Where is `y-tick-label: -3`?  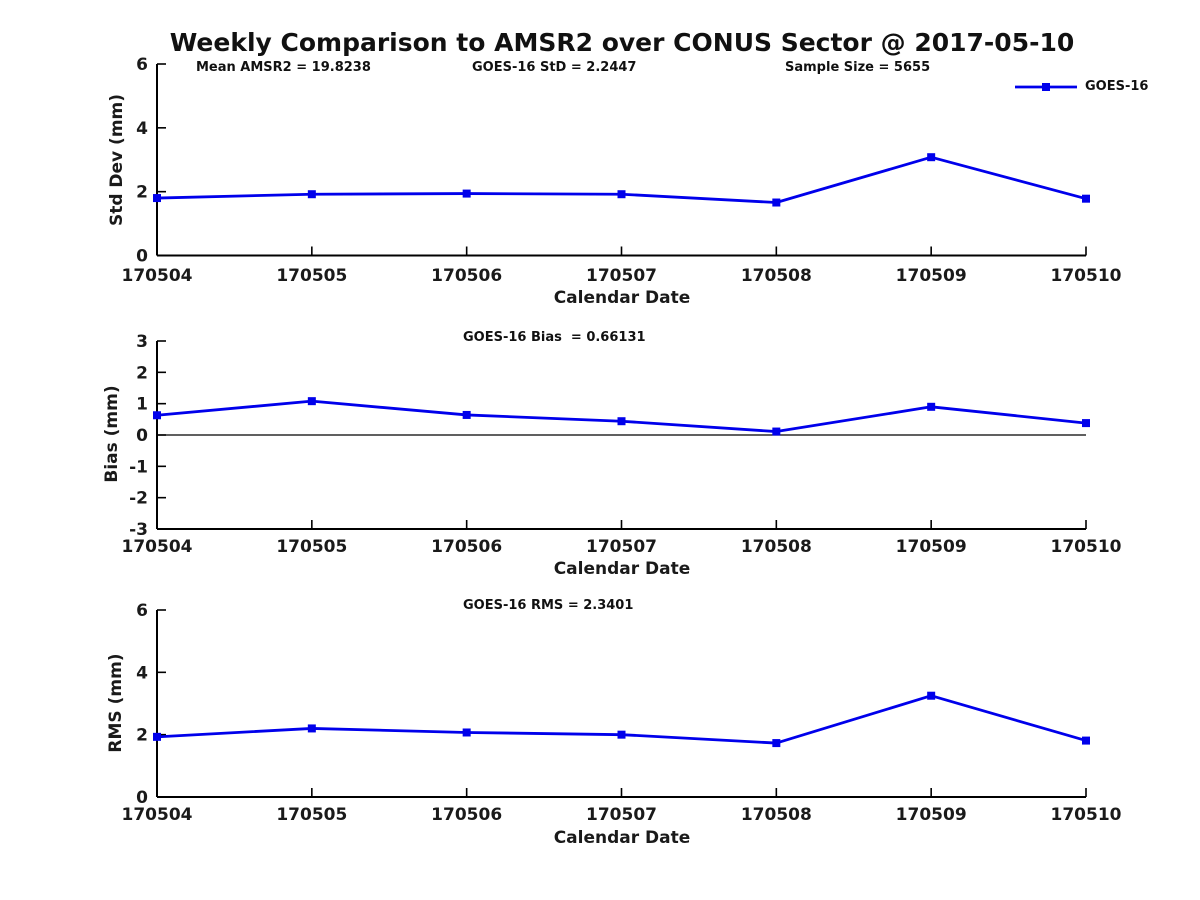 y-tick-label: -3 is located at coordinates (138, 530).